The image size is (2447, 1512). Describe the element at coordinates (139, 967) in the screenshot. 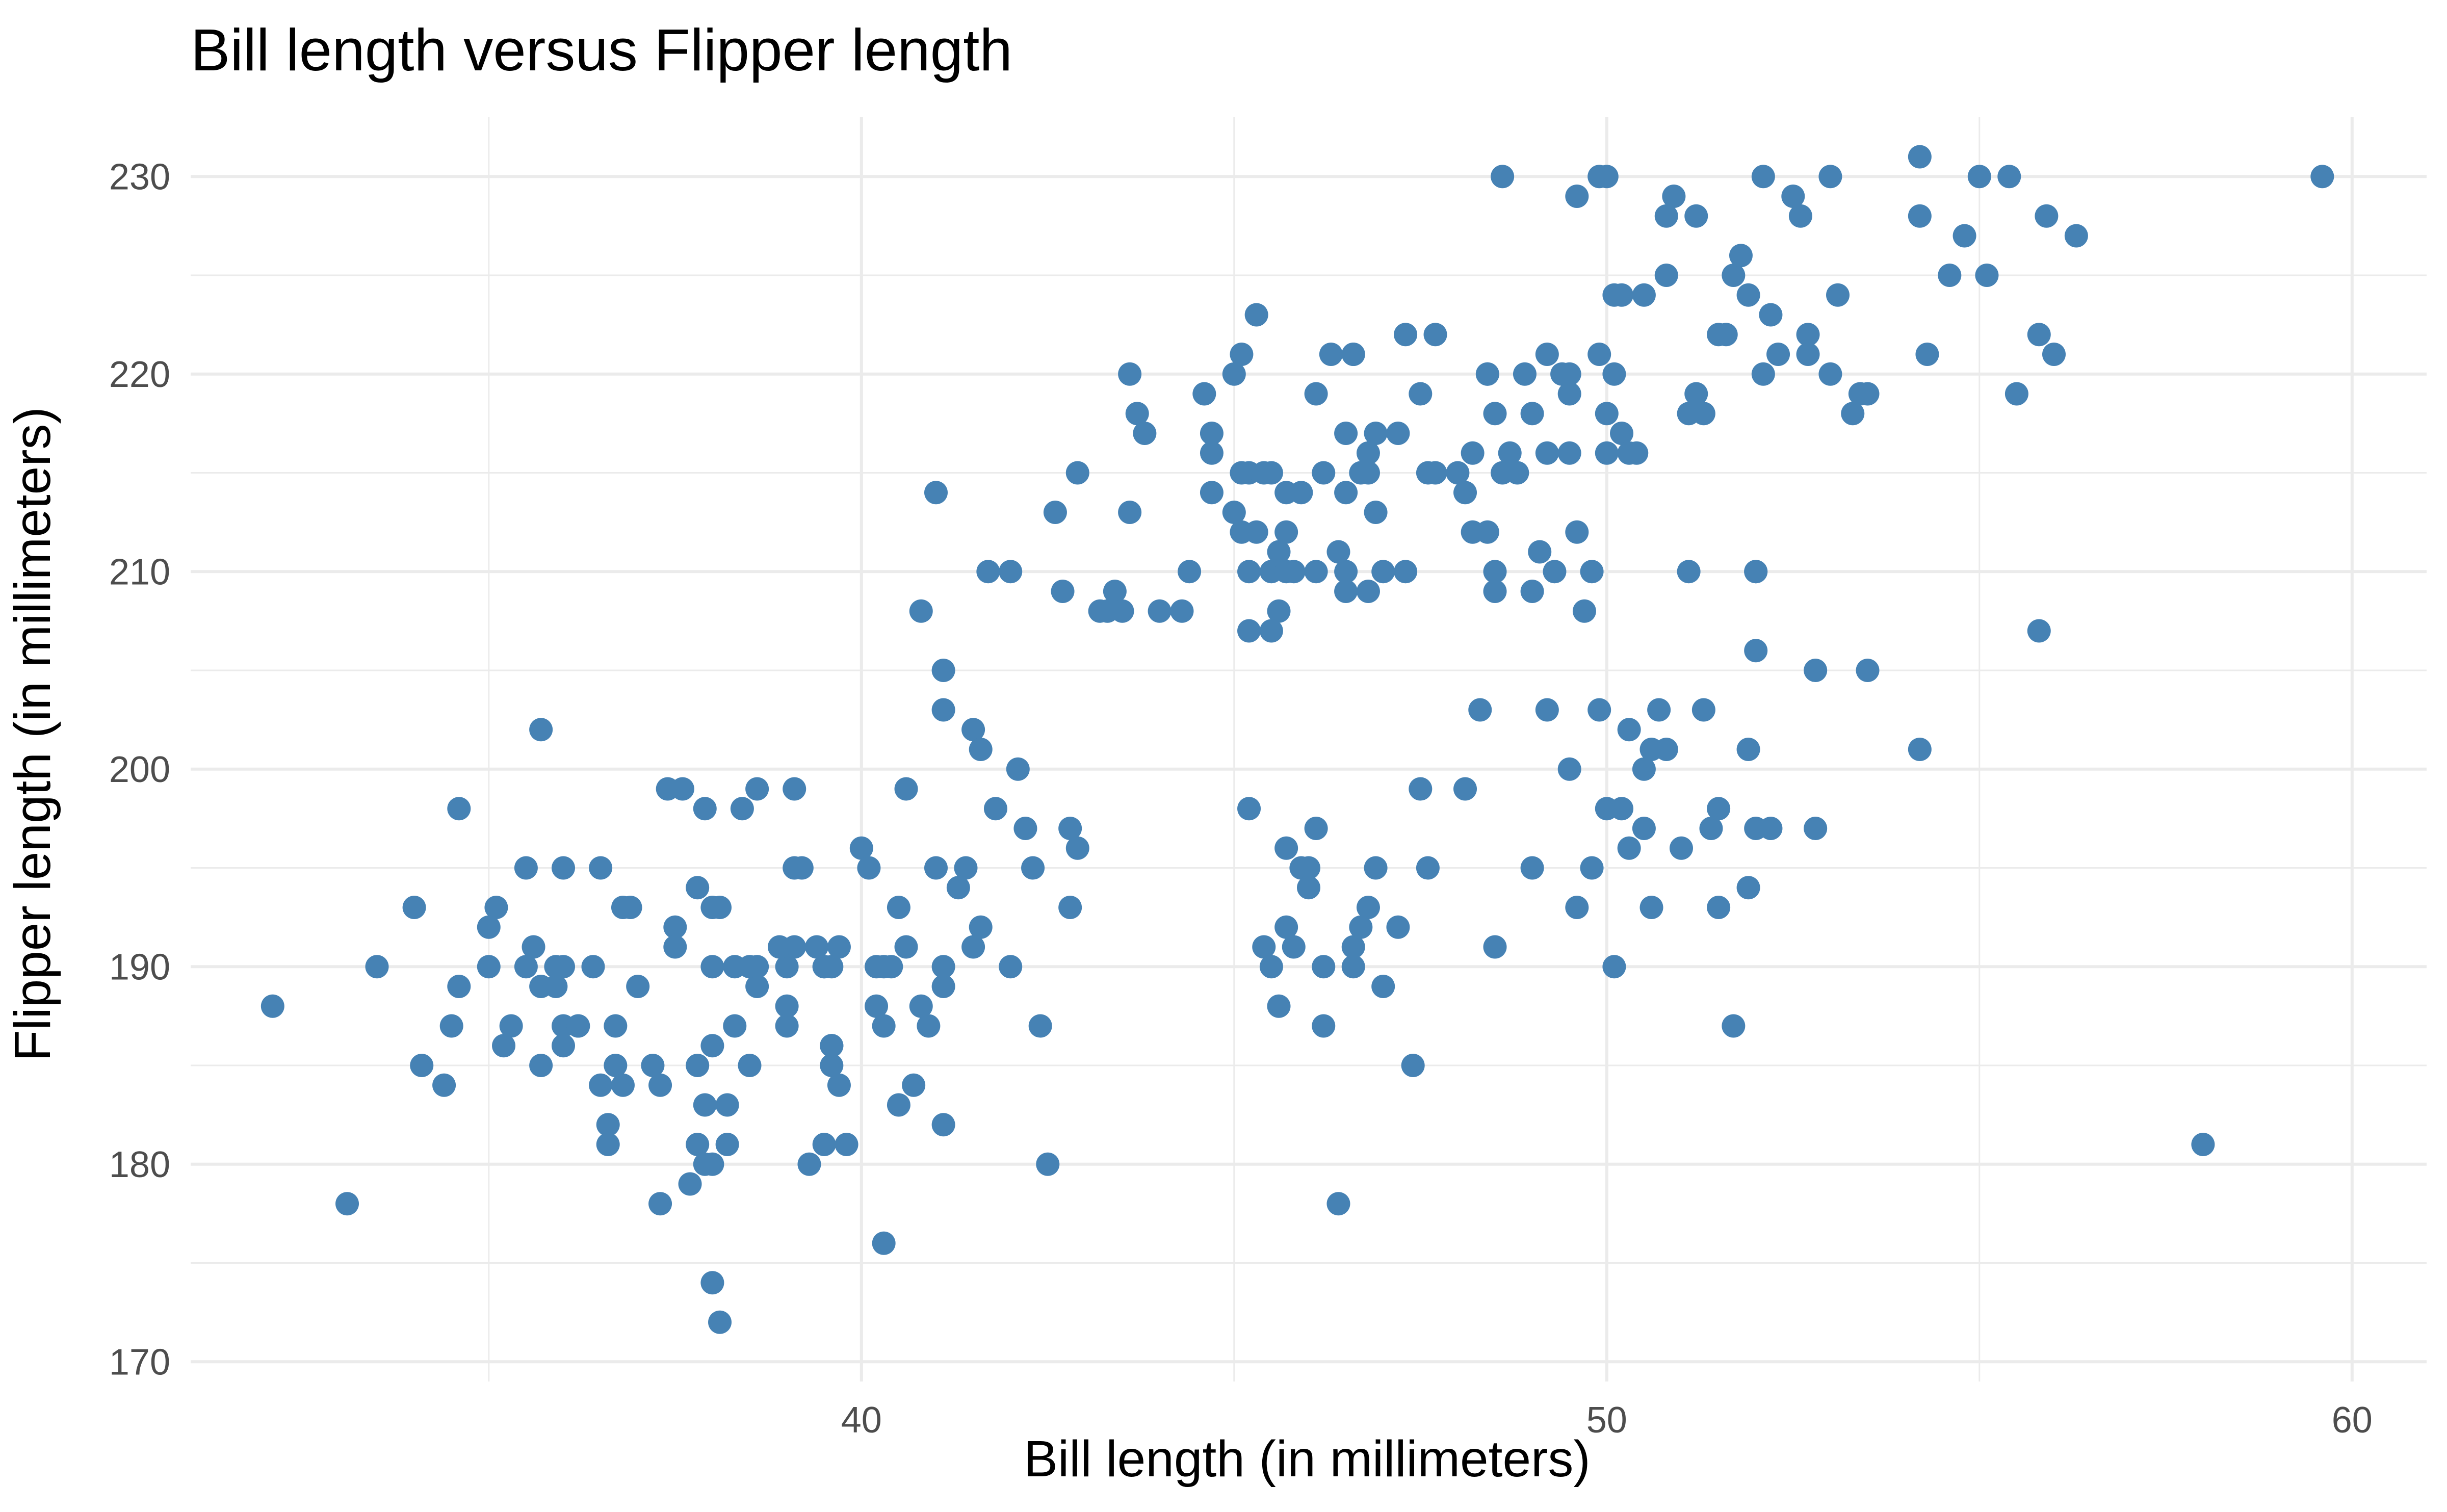

I see `y-tick-label: 190` at that location.